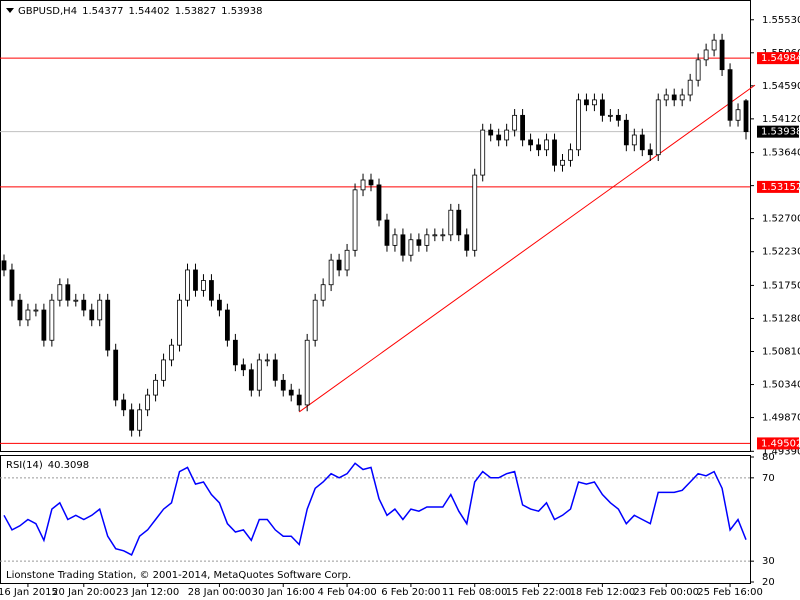  Describe the element at coordinates (781, 318) in the screenshot. I see `y-tick-label: 1.51280` at that location.